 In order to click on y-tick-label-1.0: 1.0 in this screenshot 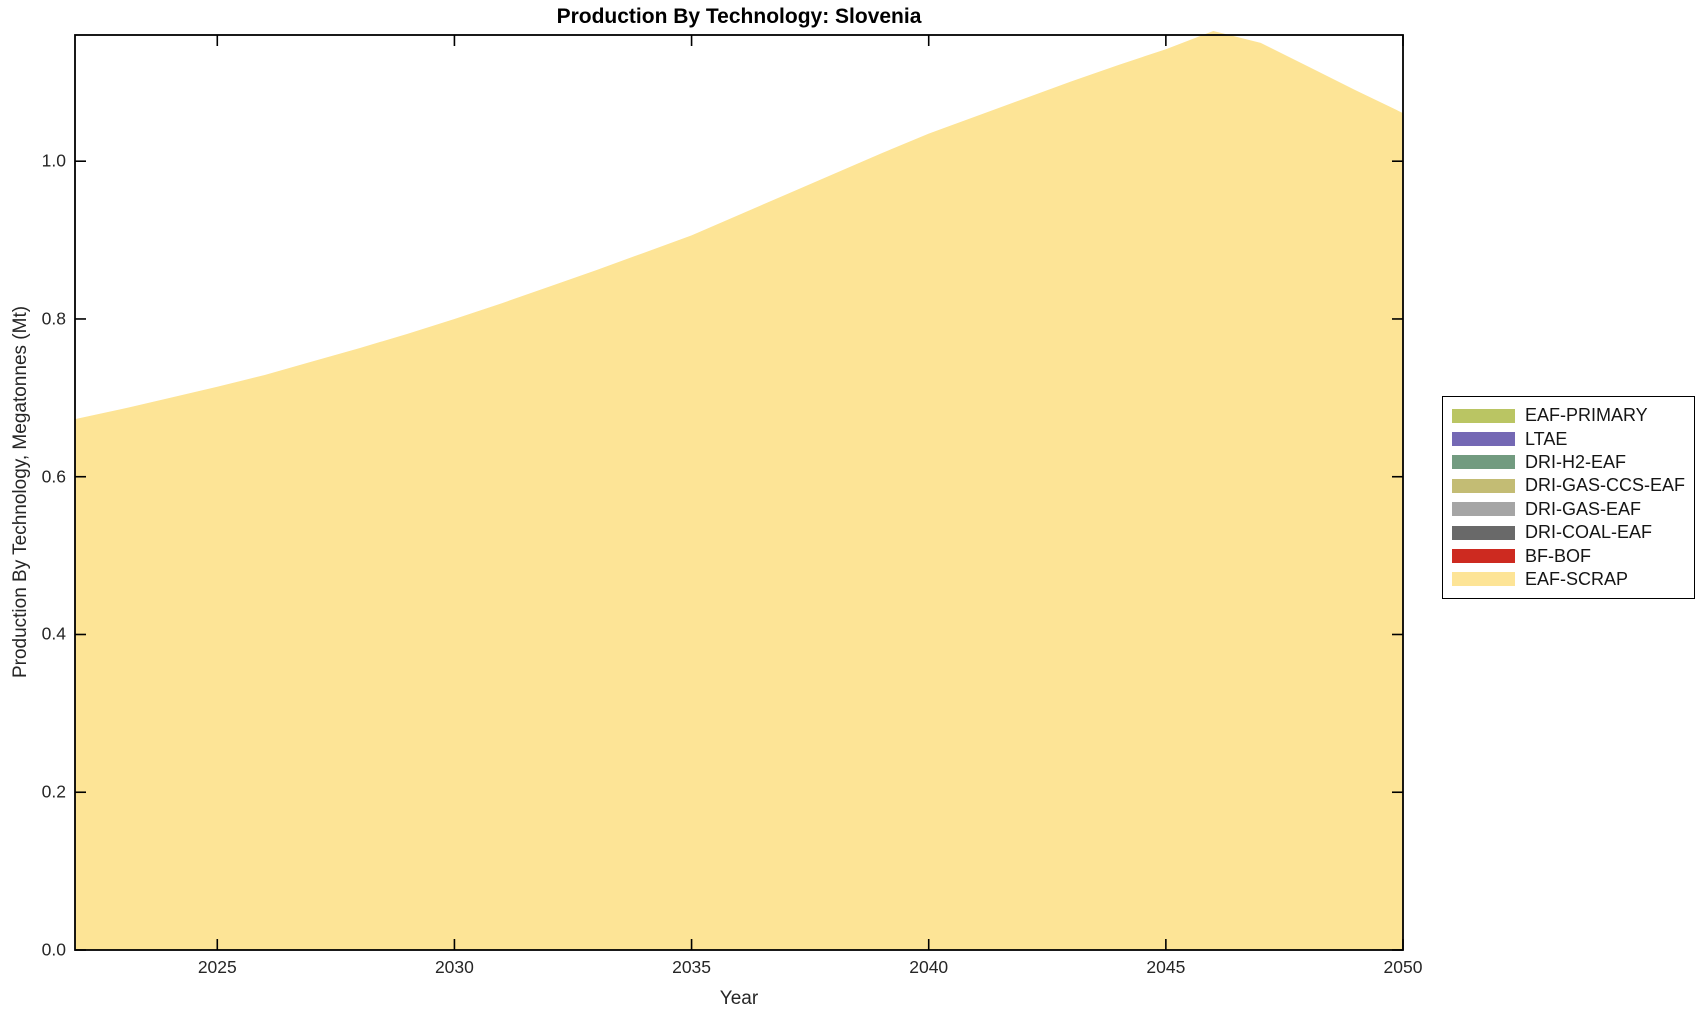, I will do `click(53, 160)`.